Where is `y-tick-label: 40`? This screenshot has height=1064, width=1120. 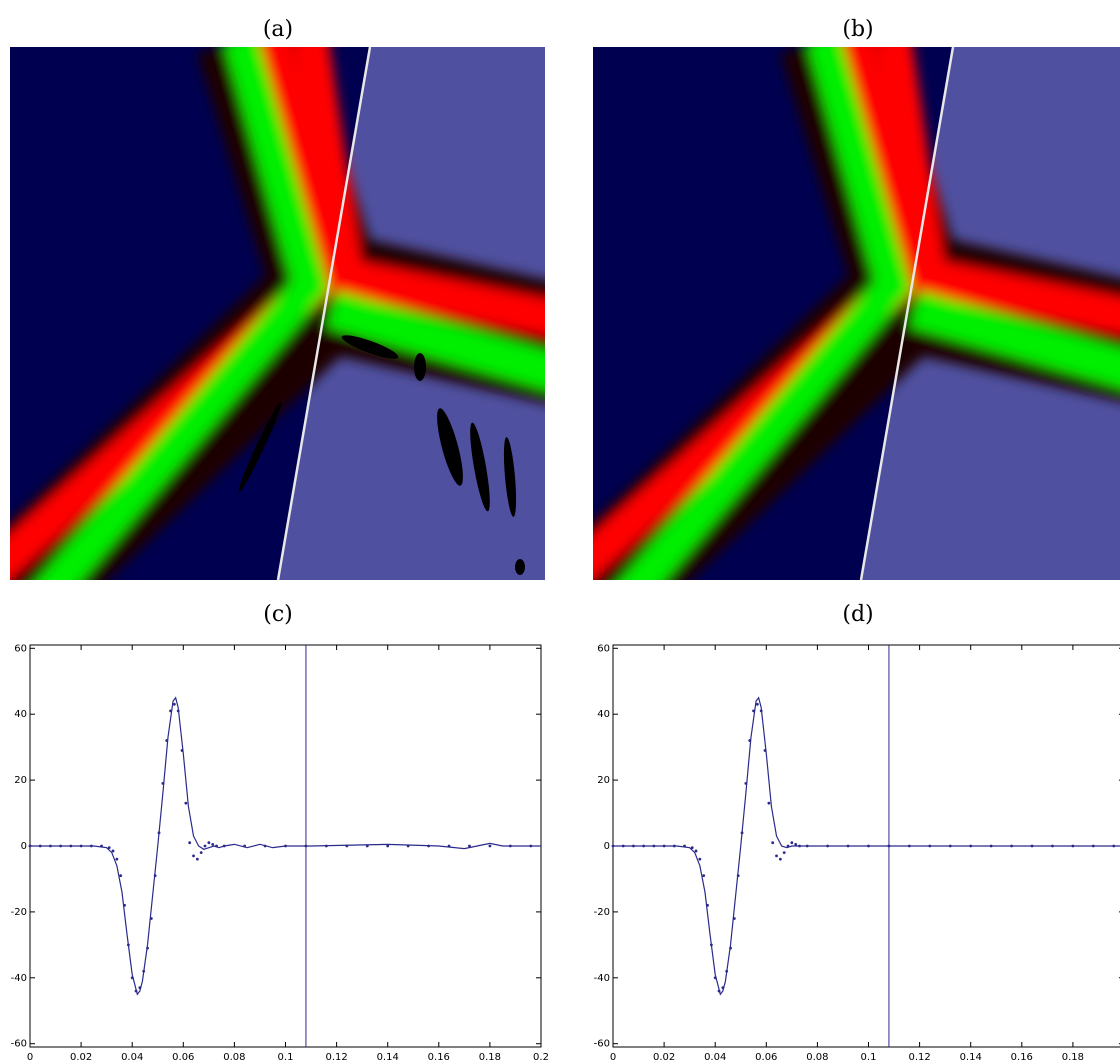 y-tick-label: 40 is located at coordinates (603, 714).